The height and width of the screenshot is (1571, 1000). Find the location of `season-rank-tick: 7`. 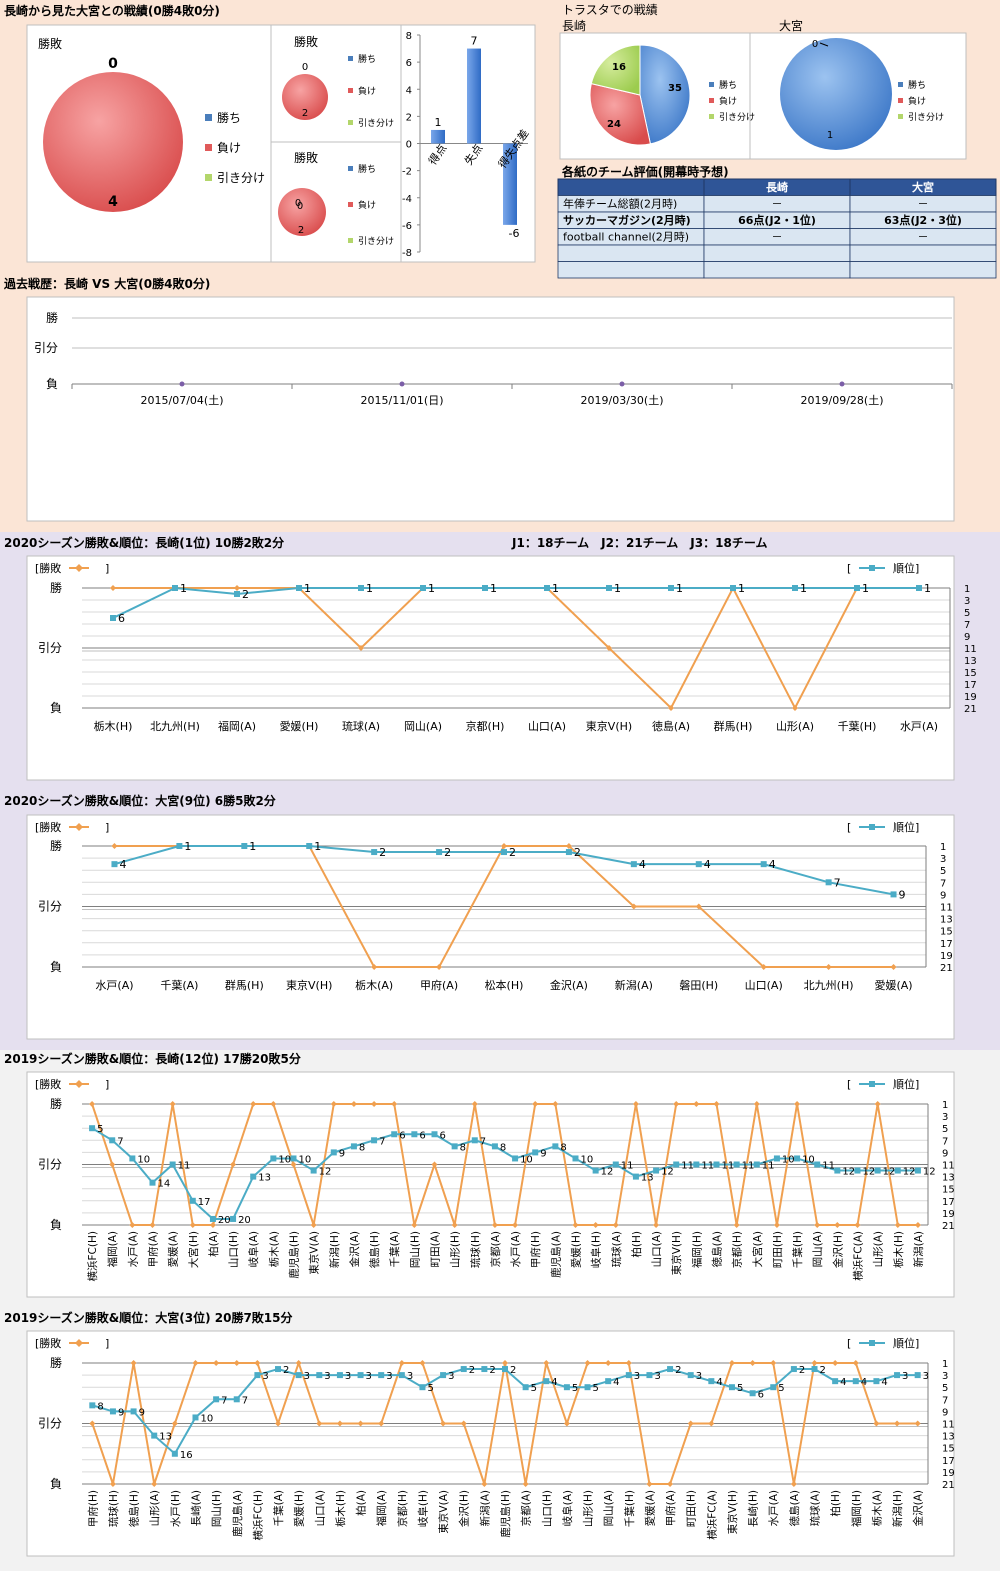

season-rank-tick: 7 is located at coordinates (967, 625).